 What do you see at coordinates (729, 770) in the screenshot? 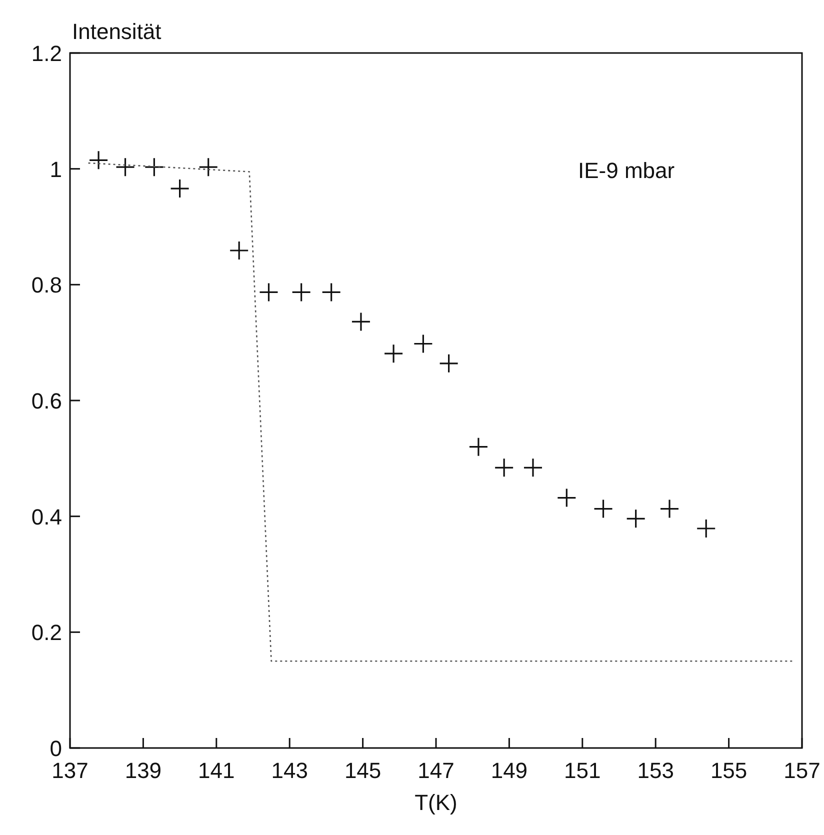
I see `x-tick-label: 155` at bounding box center [729, 770].